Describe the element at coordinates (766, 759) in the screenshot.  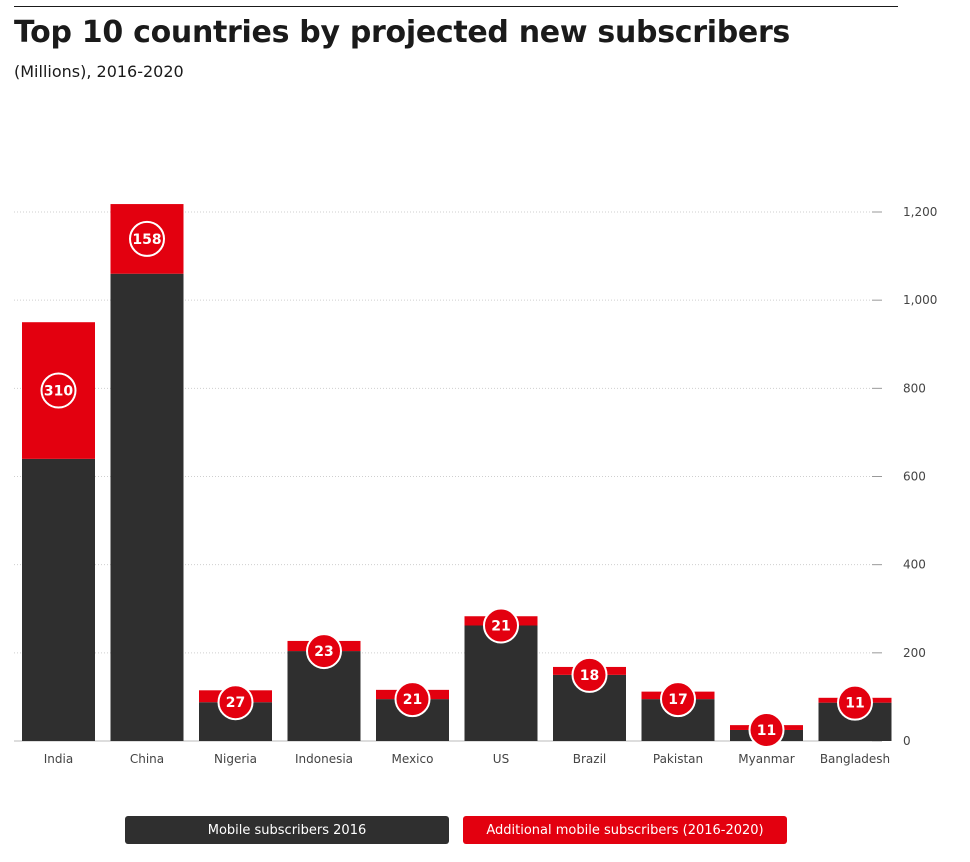
I see `x-tick-label: Myanmar` at that location.